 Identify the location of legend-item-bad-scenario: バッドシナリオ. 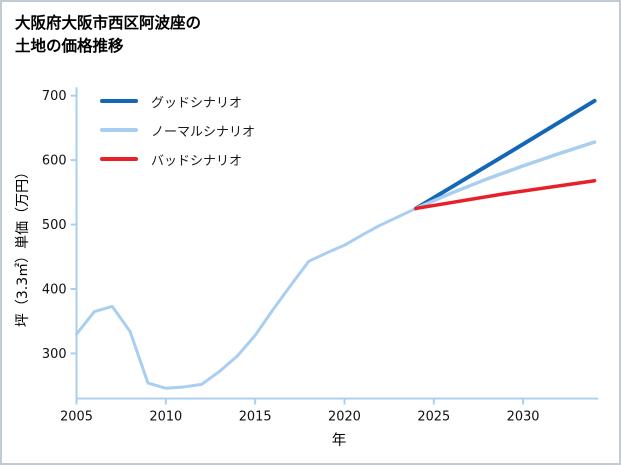
(177, 159).